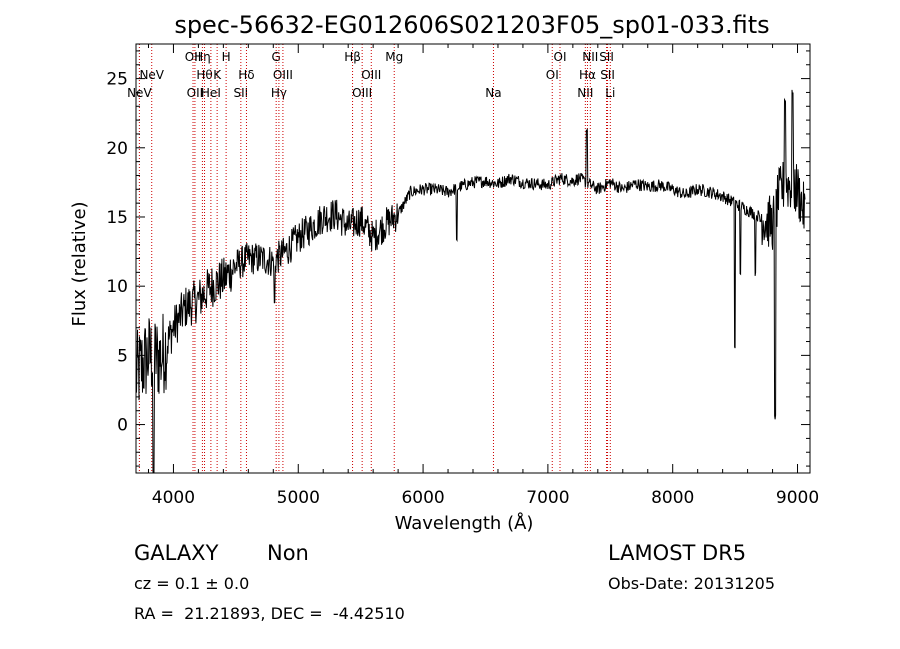 This screenshot has width=900, height=649. I want to click on spectral-line-label: Hγ, so click(279, 93).